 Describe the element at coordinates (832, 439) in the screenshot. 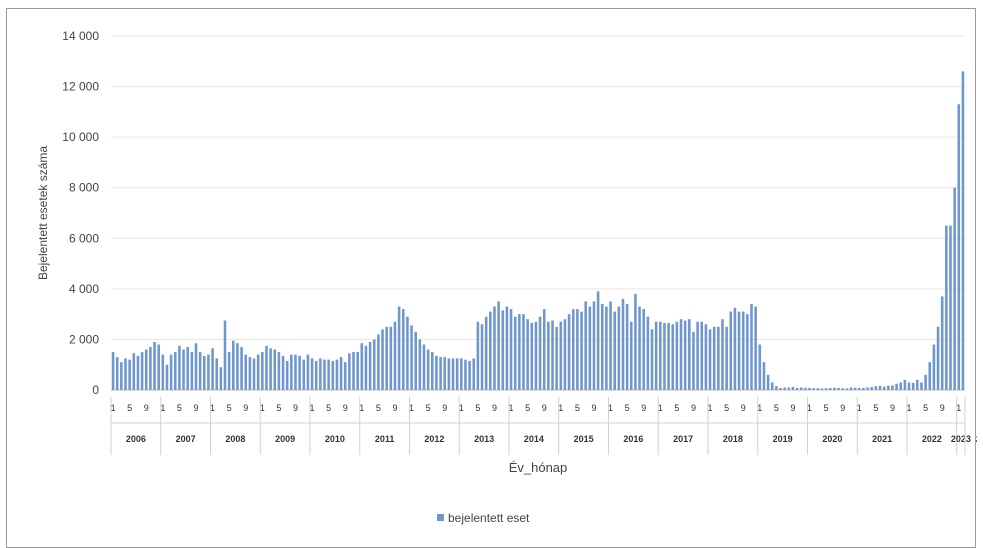

I see `year-label: 2020` at that location.